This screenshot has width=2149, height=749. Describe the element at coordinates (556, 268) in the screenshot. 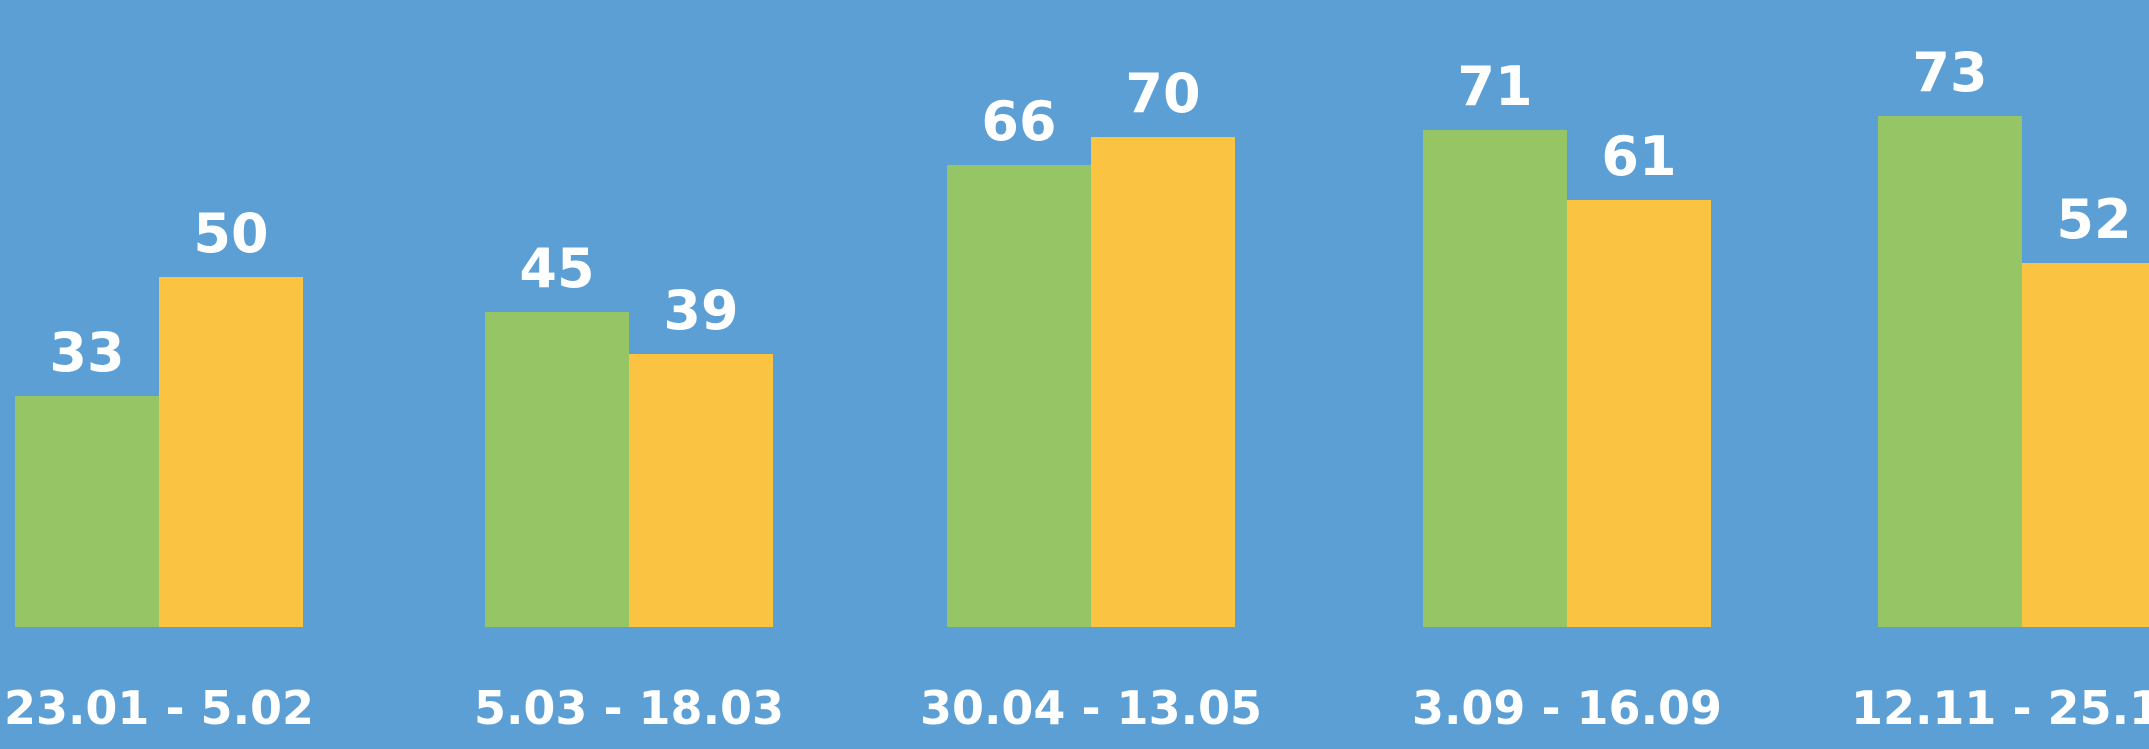

I see `data-label-series-1-2: 45` at that location.